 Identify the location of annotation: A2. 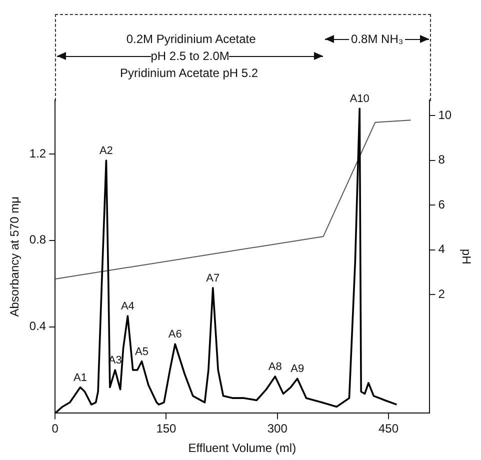
(106, 151).